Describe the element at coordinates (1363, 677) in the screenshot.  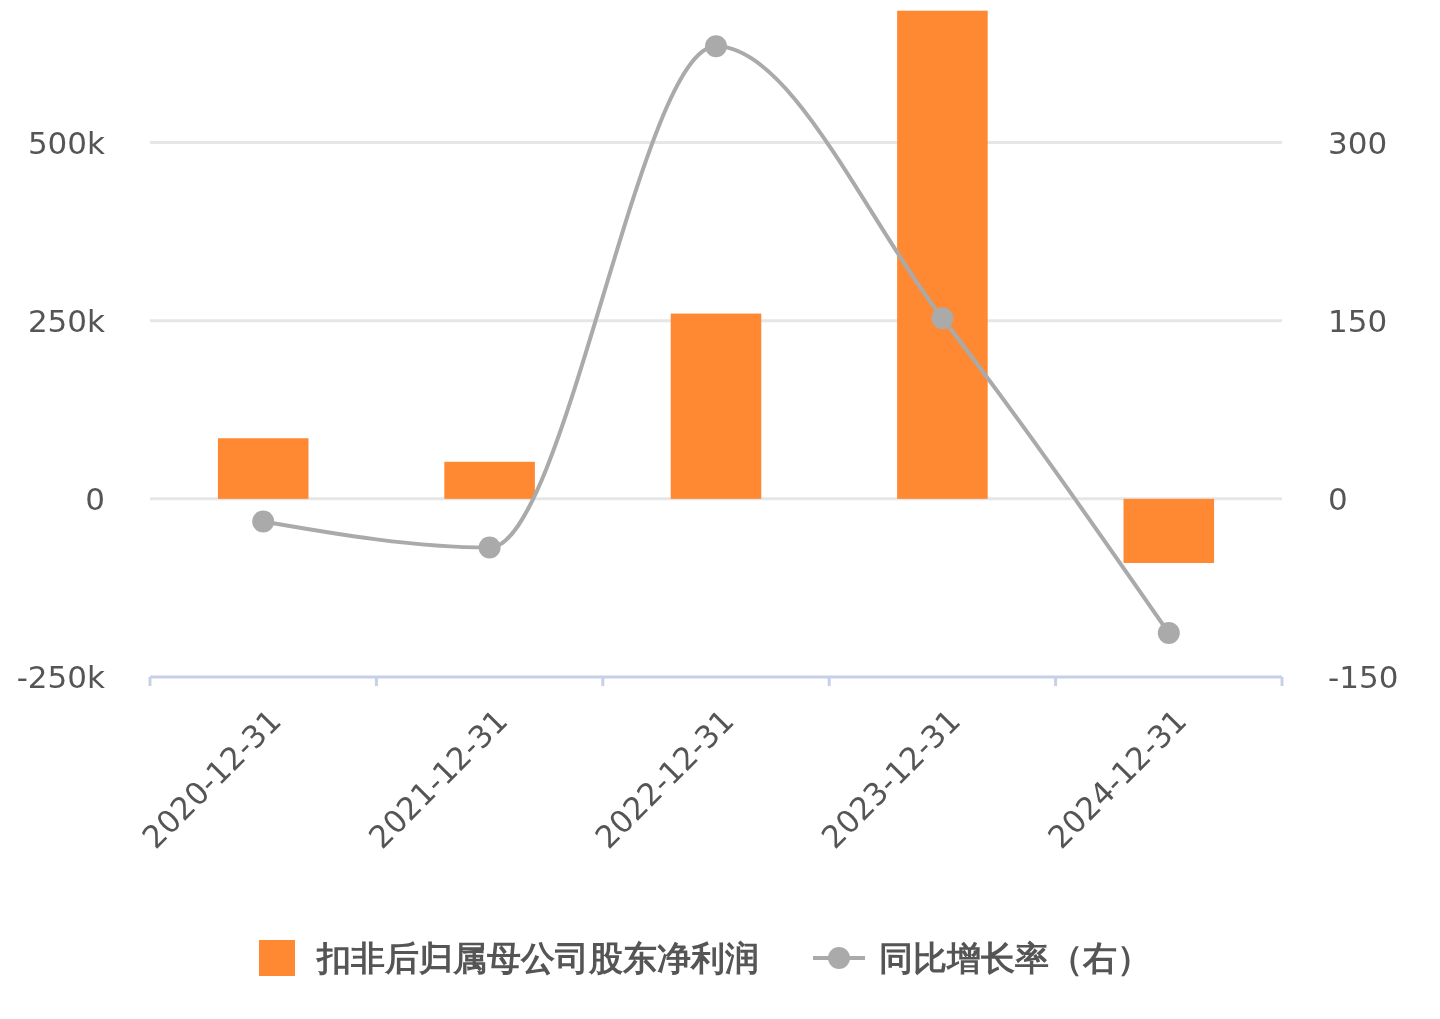
I see `y2-tick-label: -150` at that location.